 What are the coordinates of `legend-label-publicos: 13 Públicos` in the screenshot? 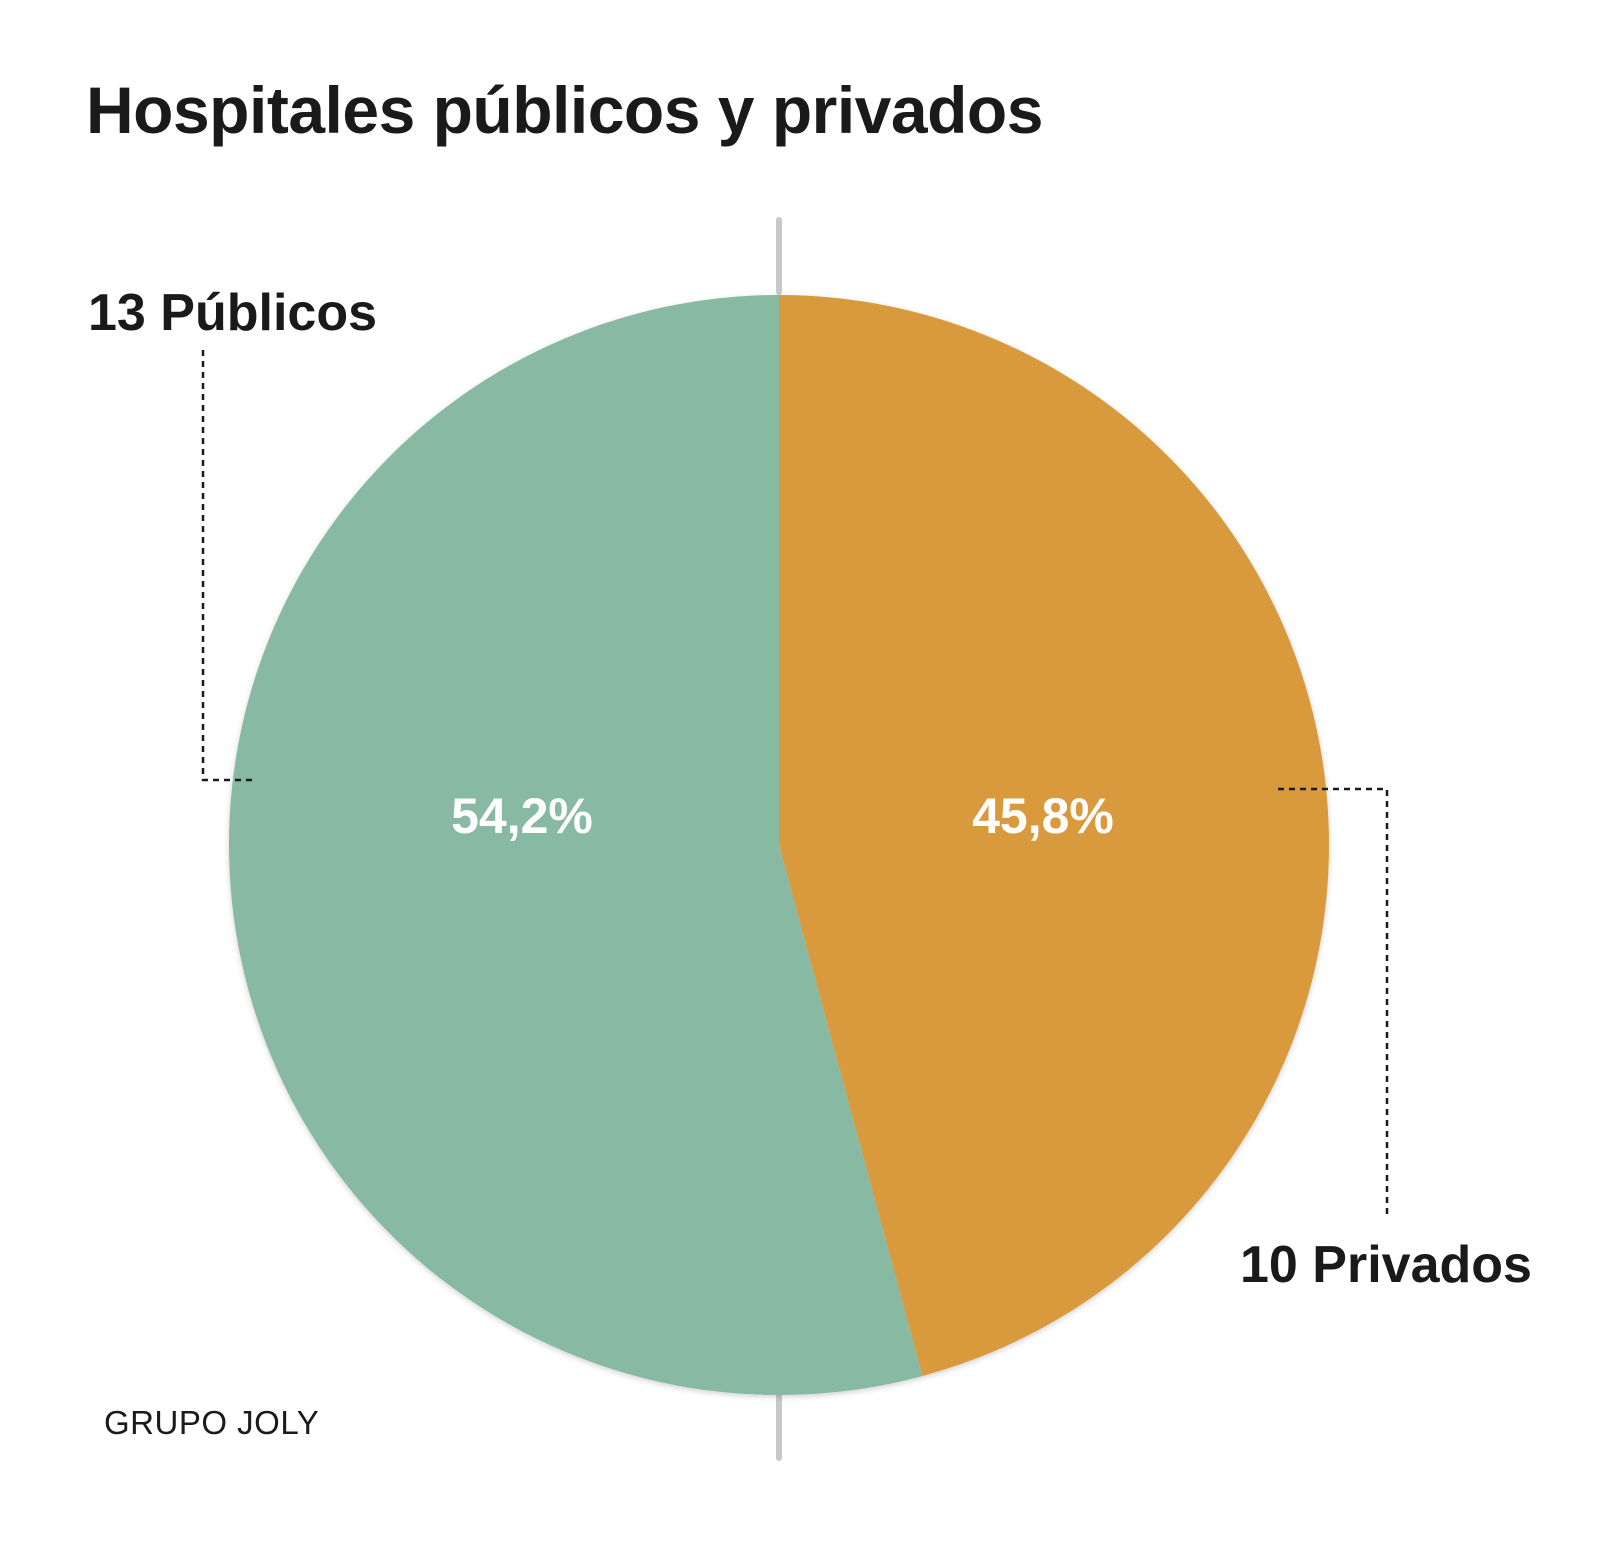 It's located at (232, 313).